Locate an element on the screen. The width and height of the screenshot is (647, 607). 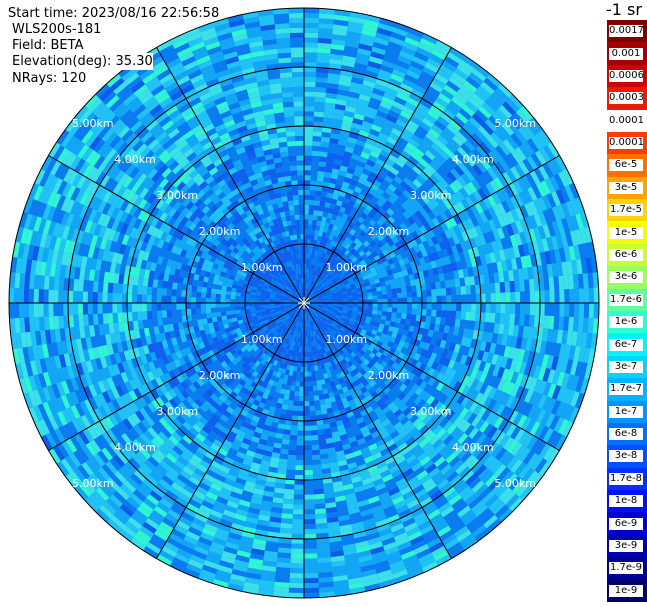
colorbar-tick-label: 1e-6 is located at coordinates (626, 322).